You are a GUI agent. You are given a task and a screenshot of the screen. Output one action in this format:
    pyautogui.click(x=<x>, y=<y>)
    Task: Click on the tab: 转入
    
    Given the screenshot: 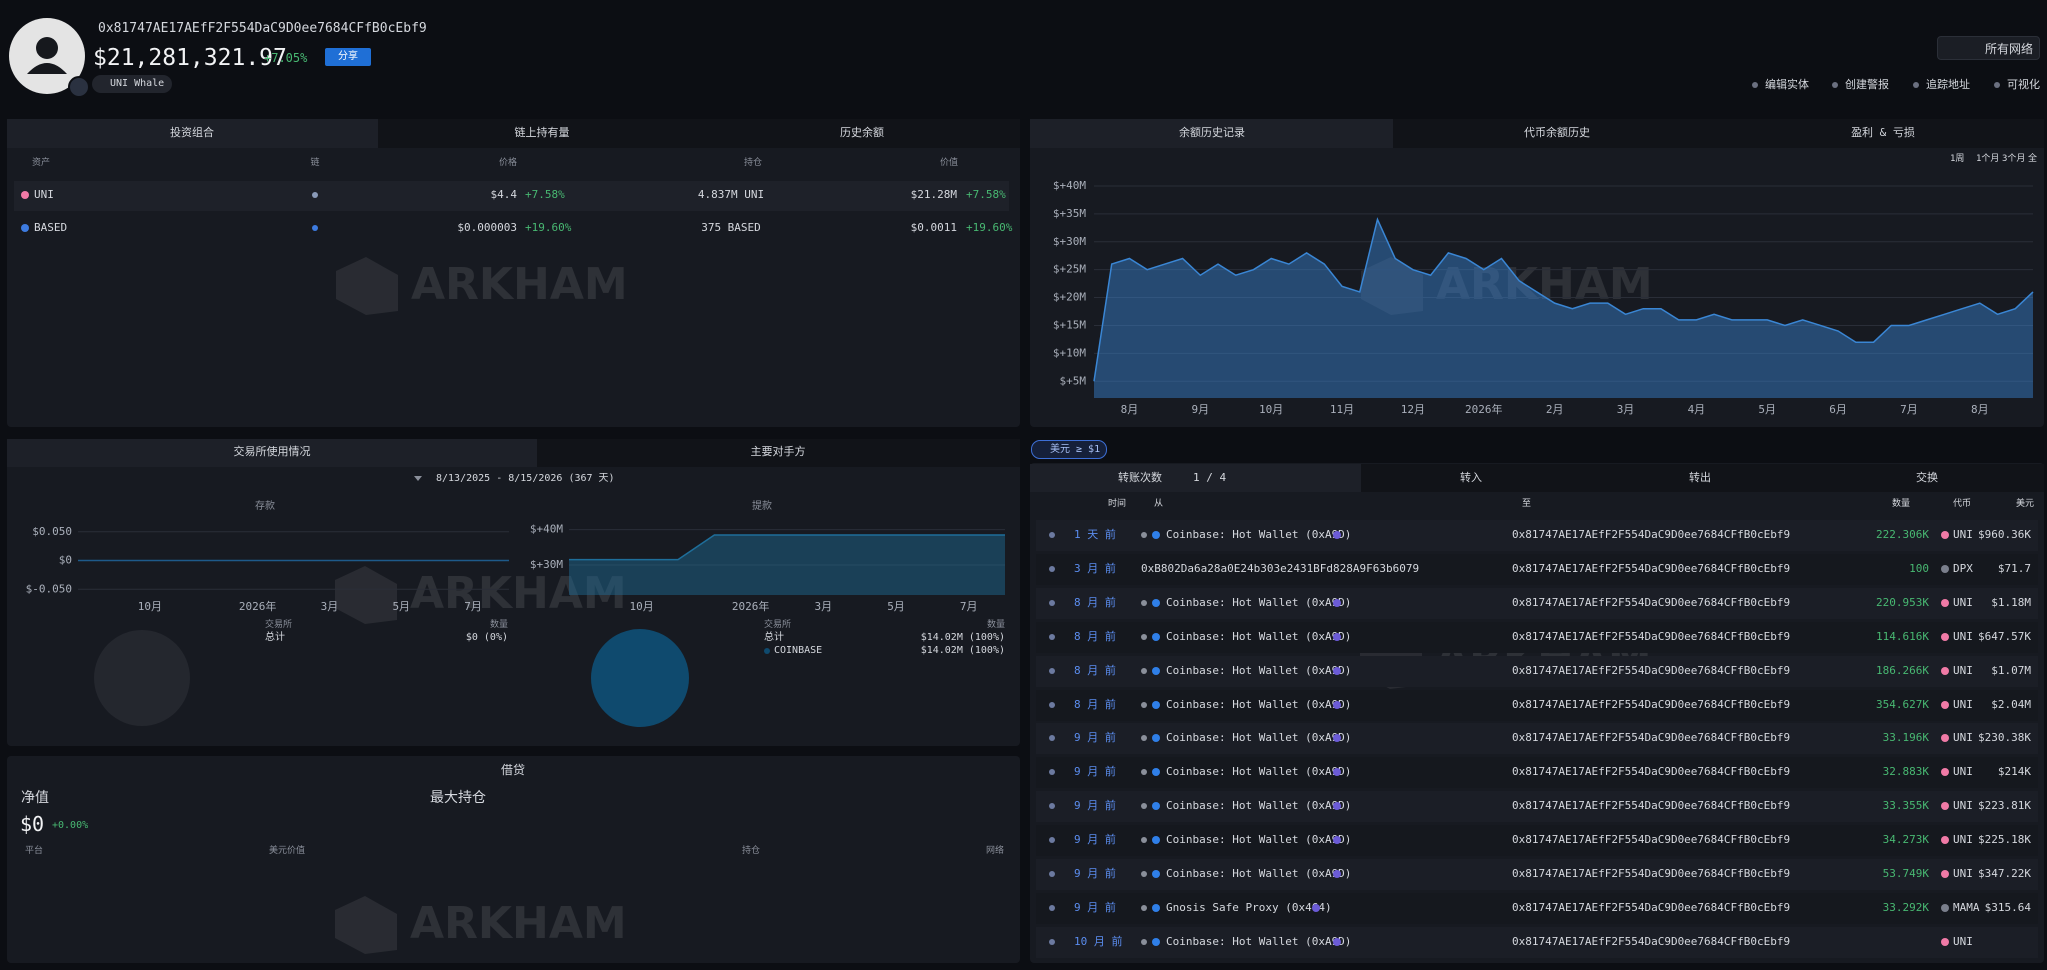 What is the action you would take?
    pyautogui.click(x=1471, y=477)
    